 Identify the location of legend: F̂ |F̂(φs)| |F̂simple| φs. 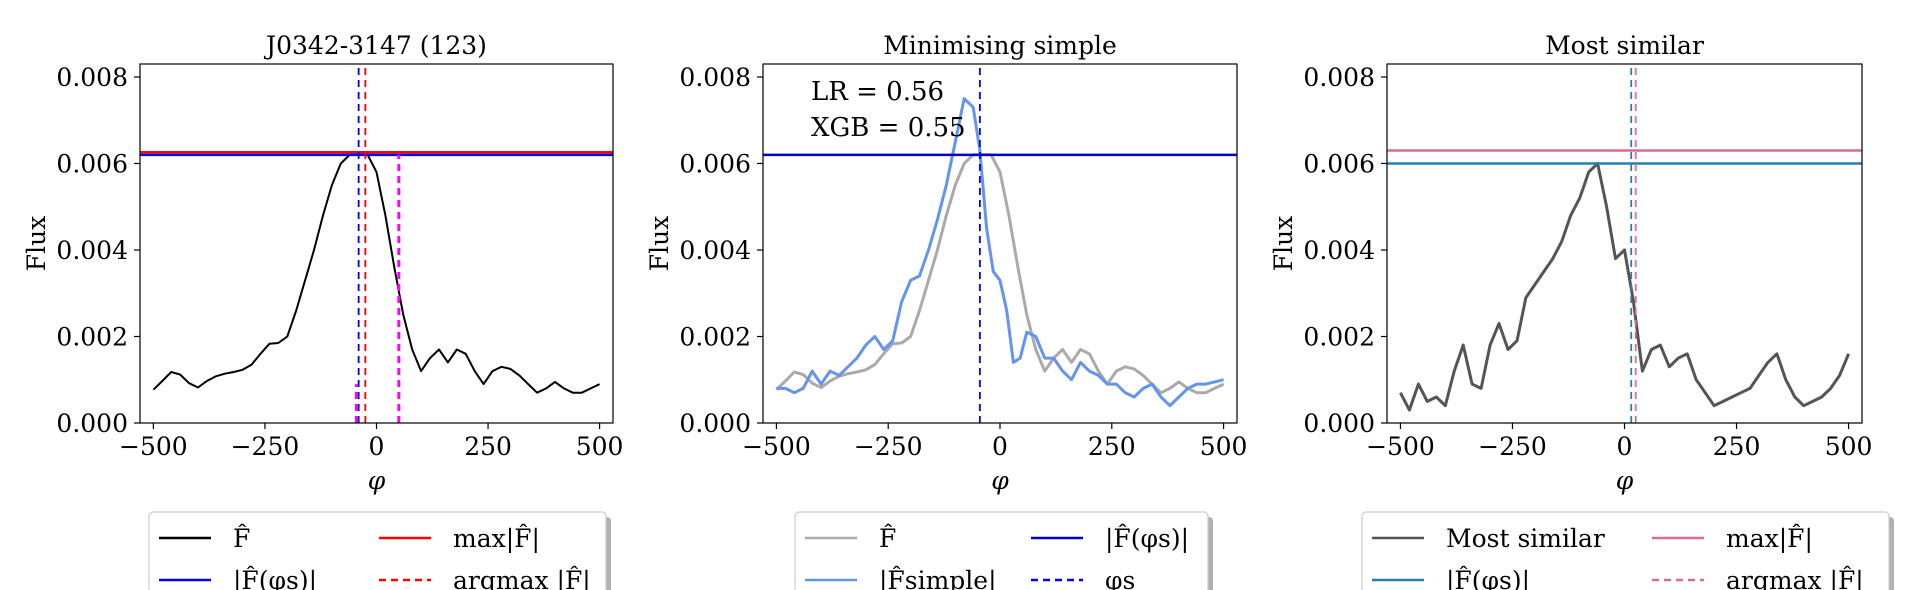
(1003, 550).